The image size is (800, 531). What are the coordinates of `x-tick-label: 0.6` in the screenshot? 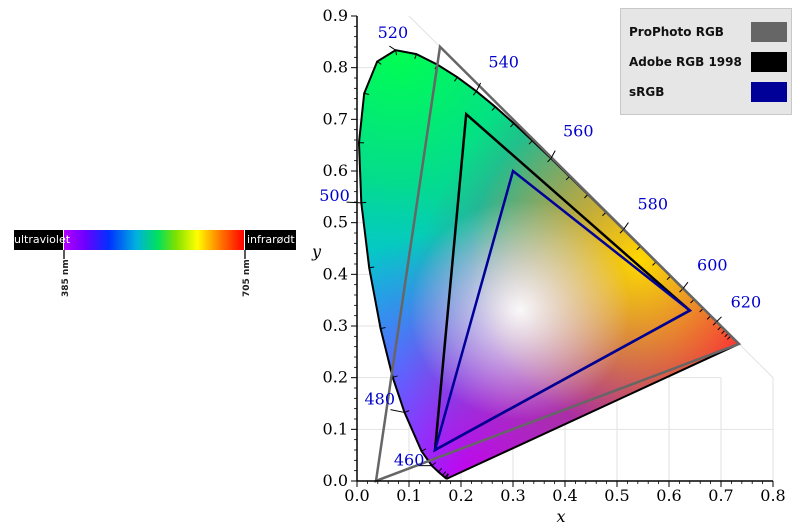 It's located at (668, 495).